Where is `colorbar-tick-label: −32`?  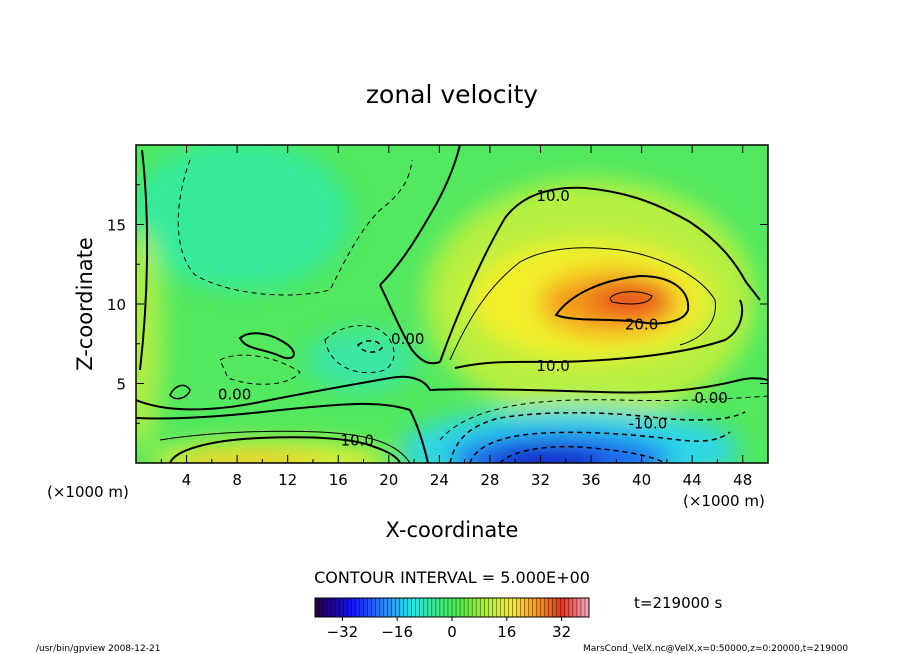
colorbar-tick-label: −32 is located at coordinates (343, 632).